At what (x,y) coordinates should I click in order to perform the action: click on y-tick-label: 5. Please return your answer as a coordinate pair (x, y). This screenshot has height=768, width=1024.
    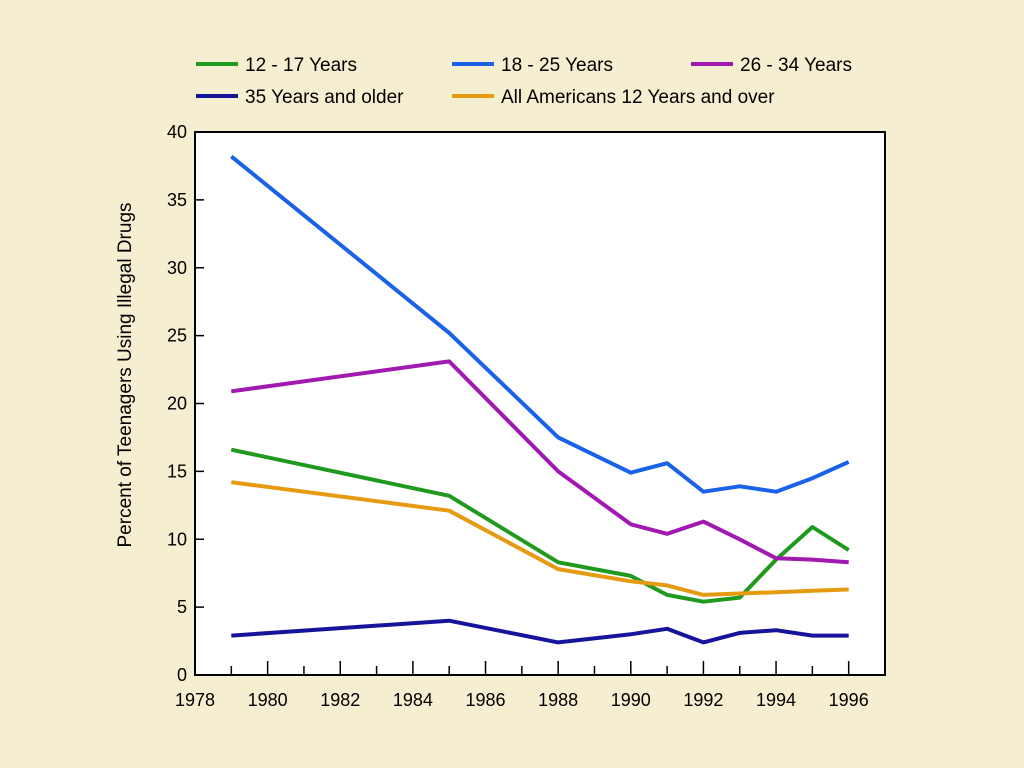
    Looking at the image, I should click on (182, 607).